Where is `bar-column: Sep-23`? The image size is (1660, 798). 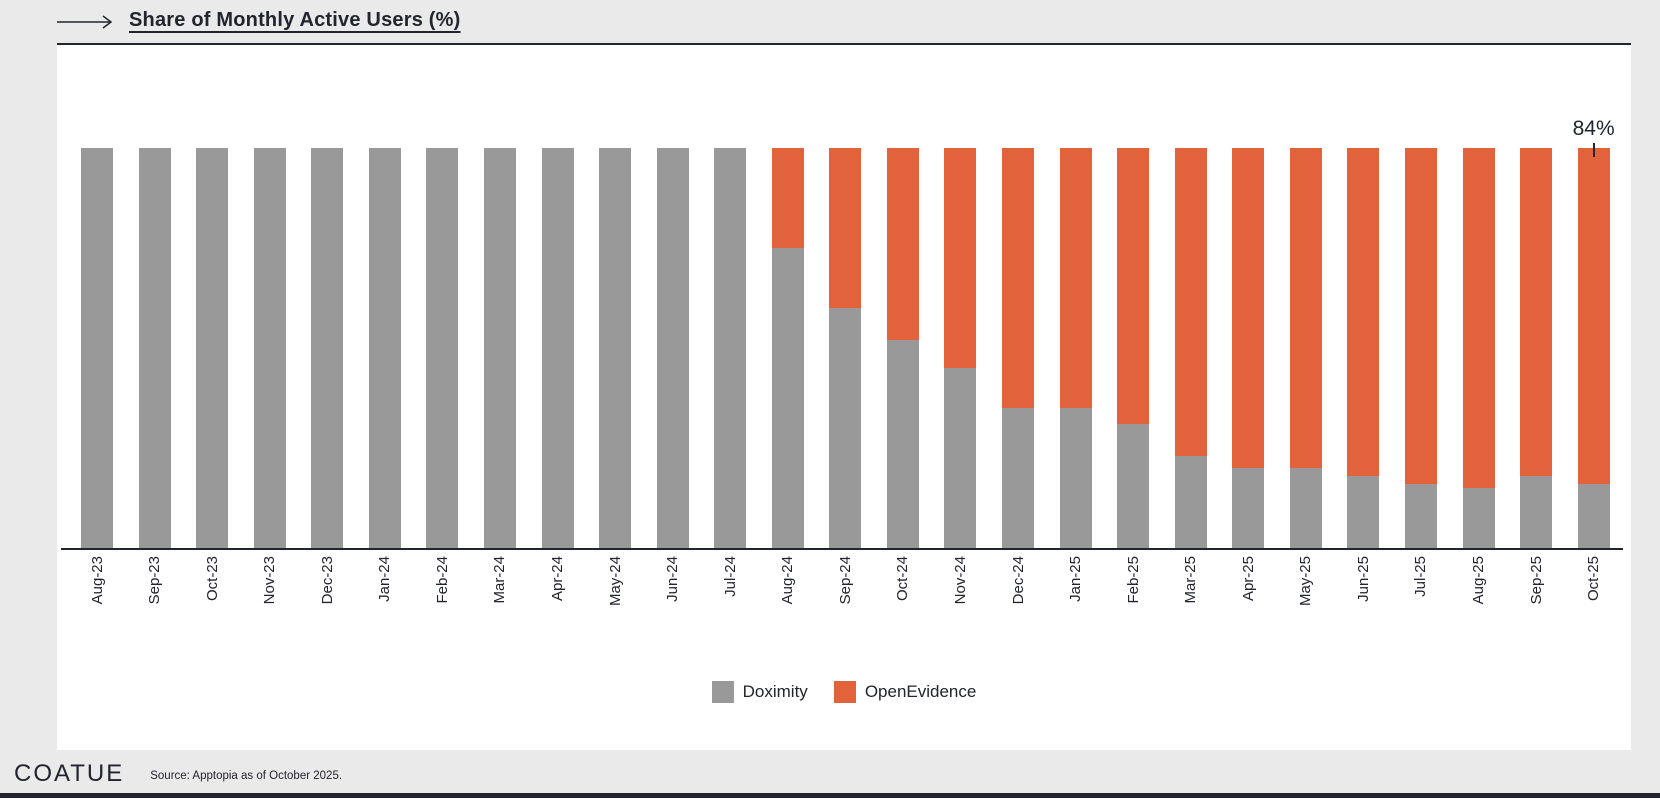 bar-column: Sep-23 is located at coordinates (154, 385).